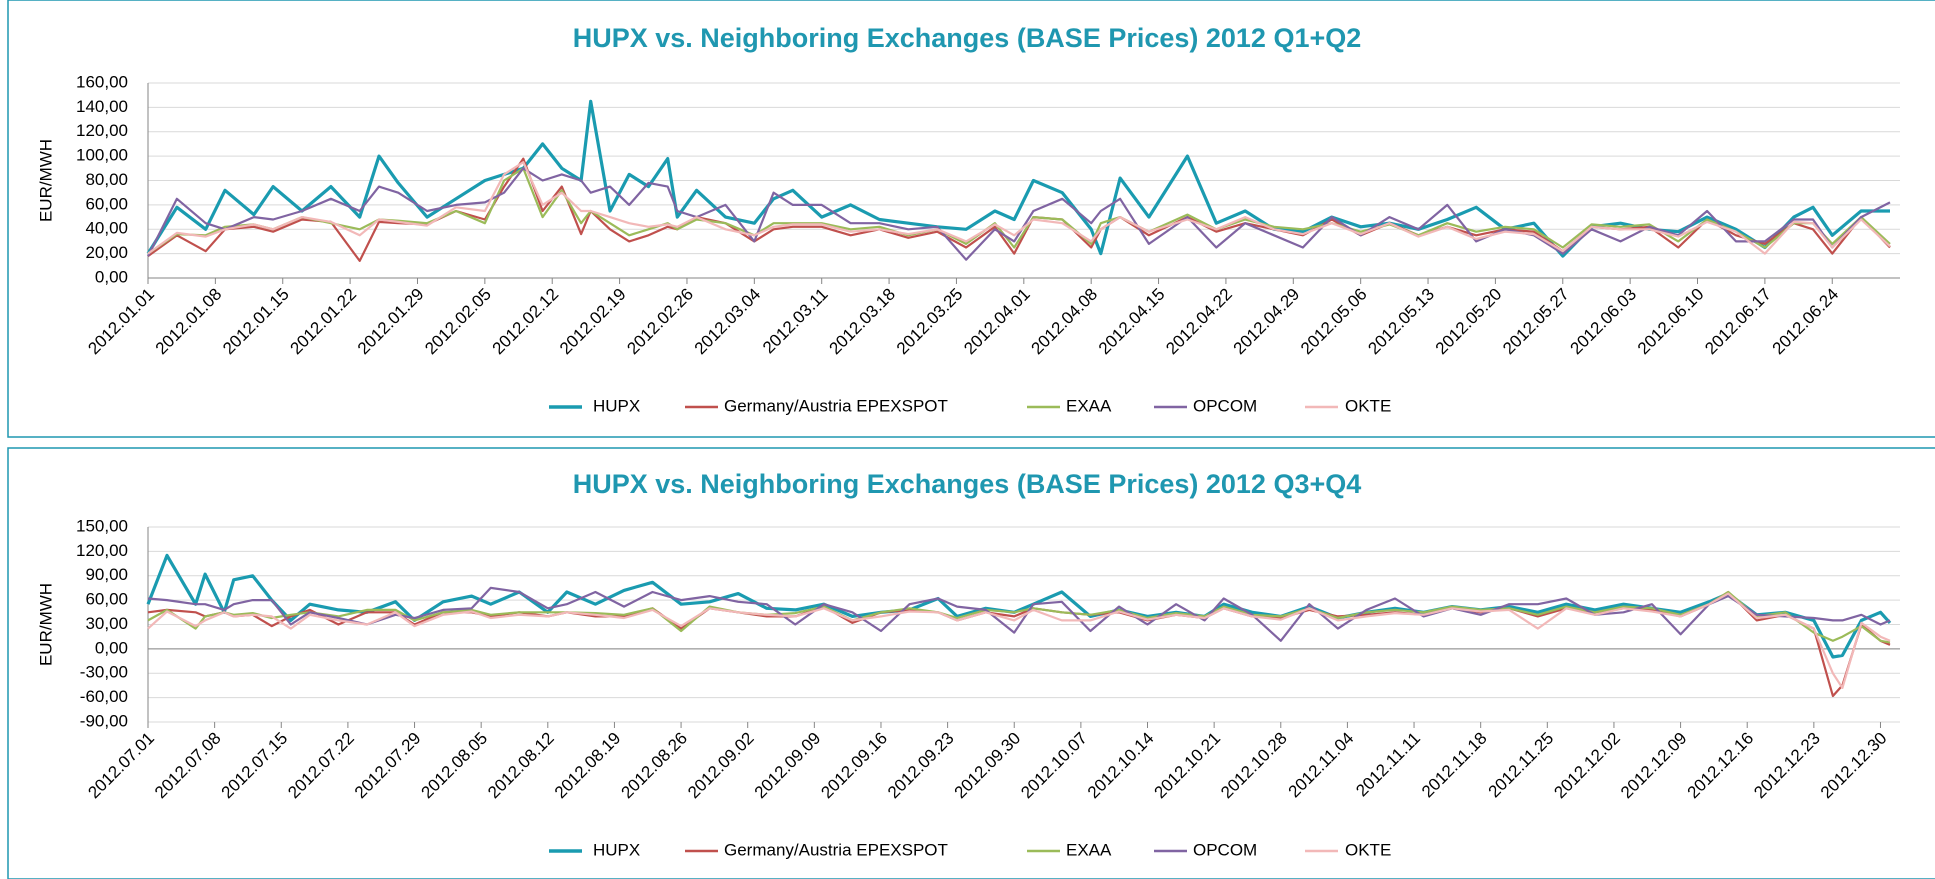  What do you see at coordinates (455, 766) in the screenshot?
I see `x-tick-label: 2012.08.05` at bounding box center [455, 766].